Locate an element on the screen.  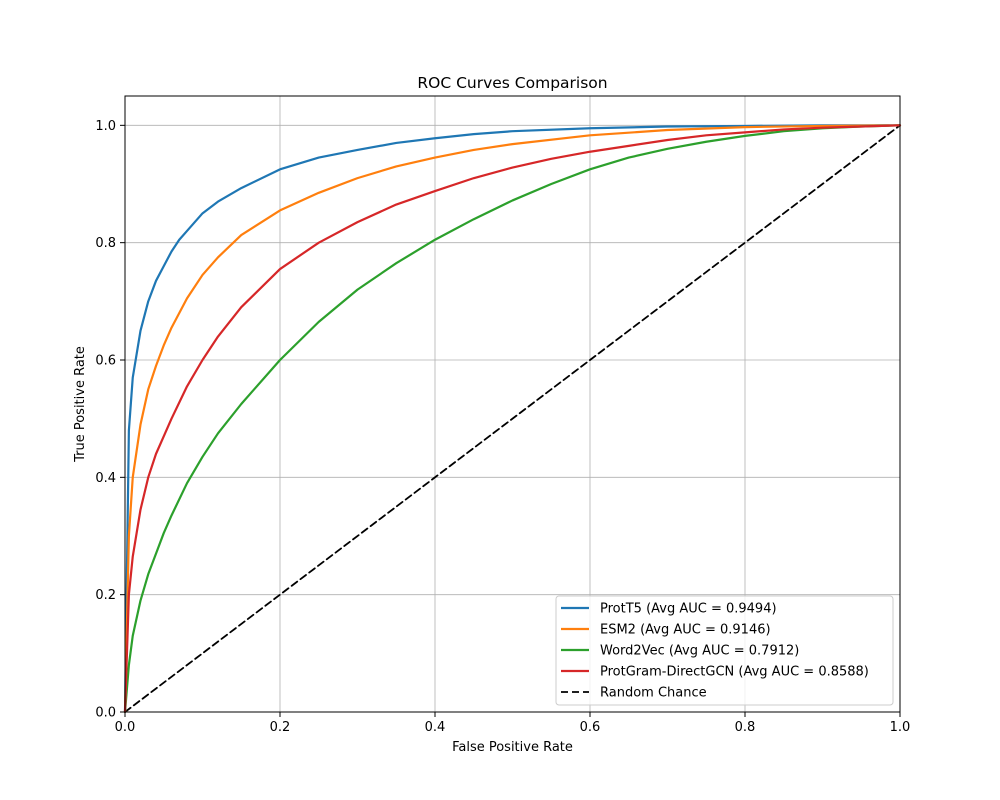
y-tick-label: 1.0 is located at coordinates (105, 126).